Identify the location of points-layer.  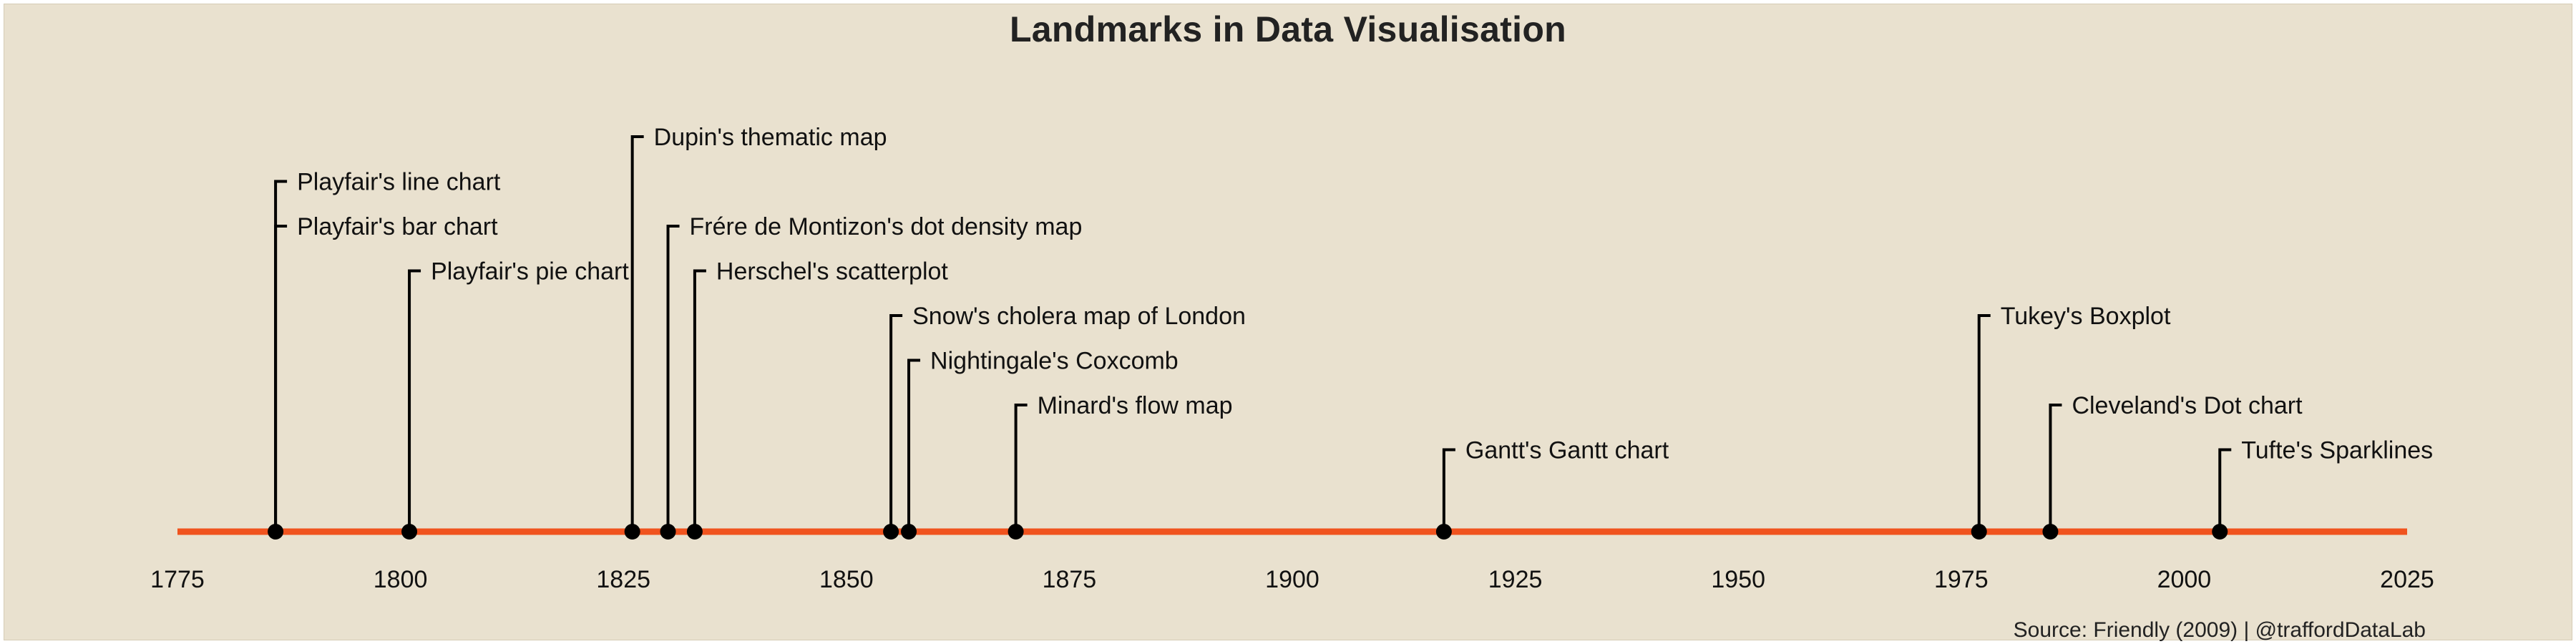
(1248, 532).